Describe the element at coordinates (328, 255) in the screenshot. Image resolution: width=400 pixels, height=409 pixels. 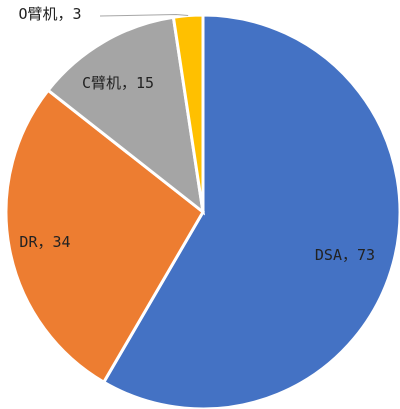
I see `label-category: DSA` at that location.